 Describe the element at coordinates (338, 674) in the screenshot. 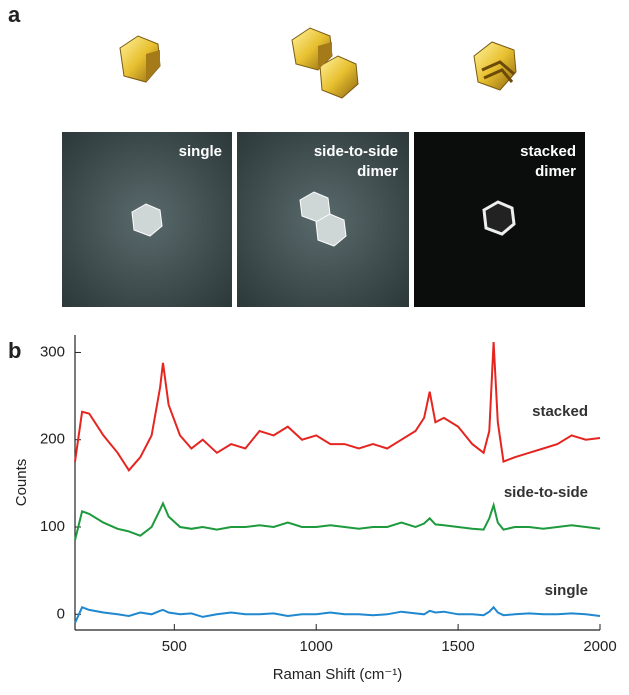

I see `x-axis-label: Raman Shift (cm⁻¹)` at that location.